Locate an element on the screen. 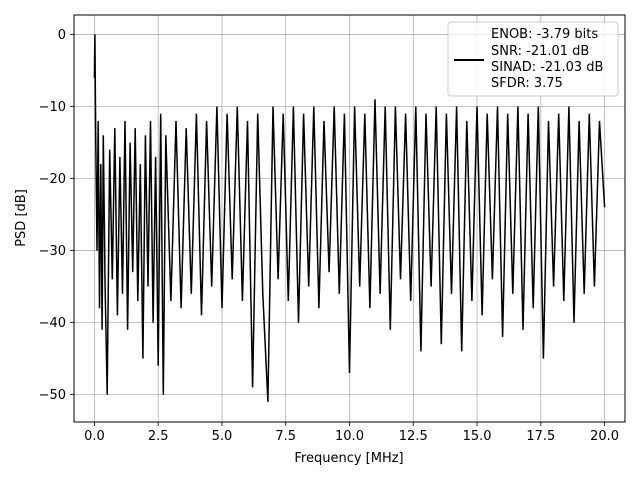 This screenshot has width=640, height=480. x-tick-label: 20.0 is located at coordinates (604, 436).